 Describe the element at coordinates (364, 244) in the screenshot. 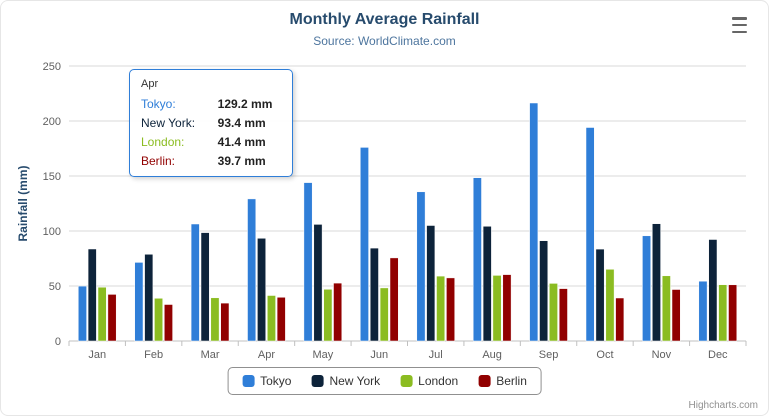

I see `bar-tokyo-jun` at that location.